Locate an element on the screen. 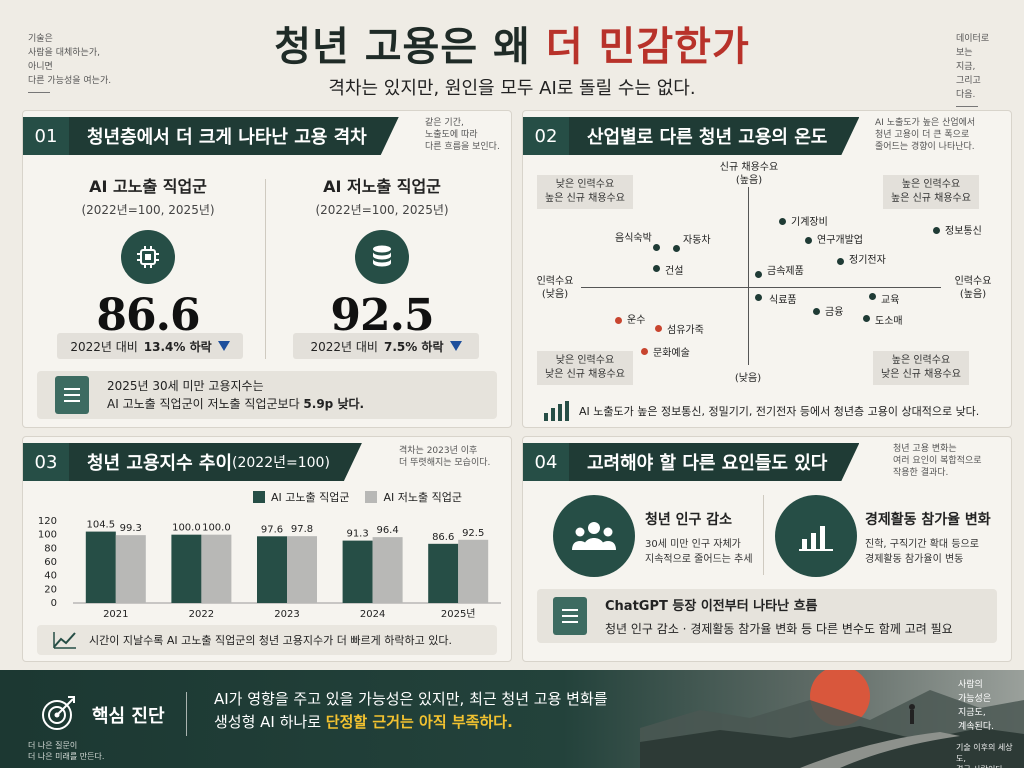  quadrant-vertical-axis is located at coordinates (748, 276).